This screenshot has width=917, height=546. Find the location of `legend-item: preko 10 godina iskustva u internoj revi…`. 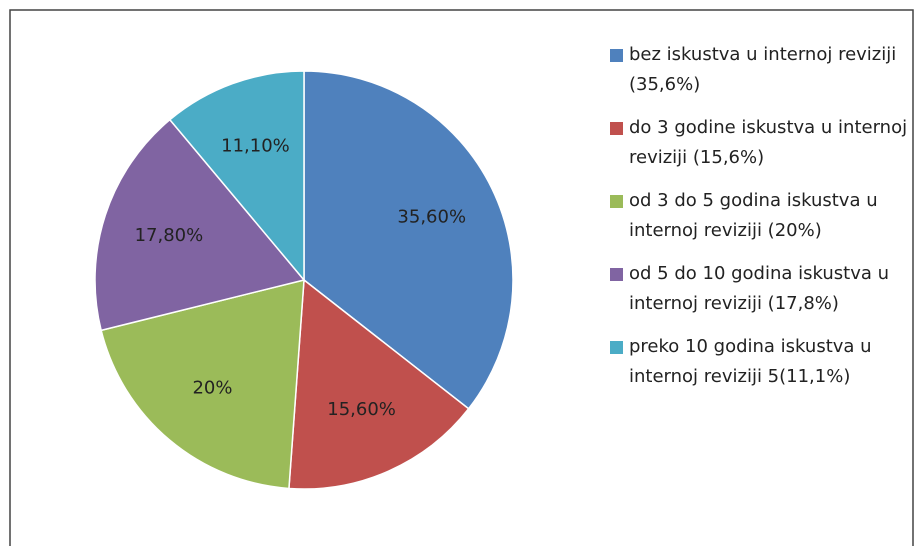

legend-item: preko 10 godina iskustva u internoj revi… is located at coordinates (760, 362).